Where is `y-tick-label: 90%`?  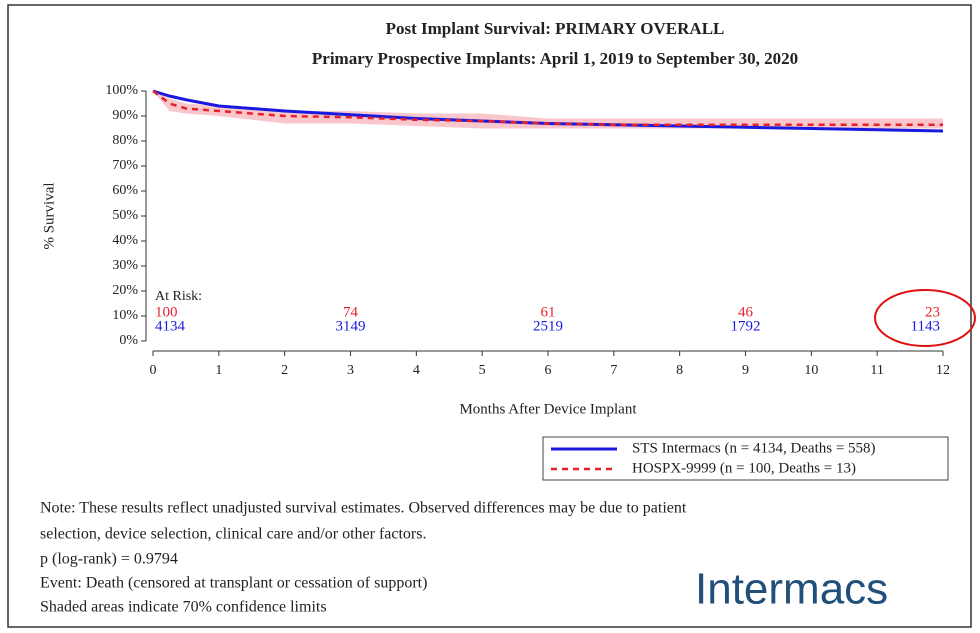
y-tick-label: 90% is located at coordinates (125, 115).